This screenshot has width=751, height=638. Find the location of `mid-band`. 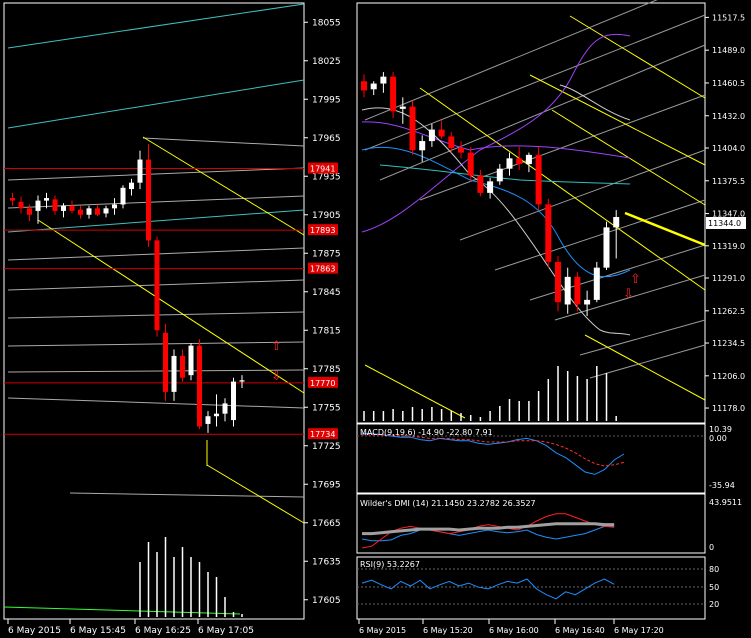

mid-band is located at coordinates (496, 212).